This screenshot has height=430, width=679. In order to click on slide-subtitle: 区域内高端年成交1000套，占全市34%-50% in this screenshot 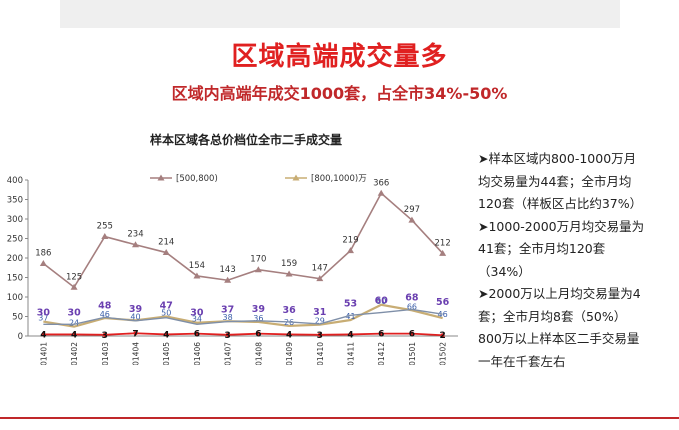, I will do `click(339, 93)`.